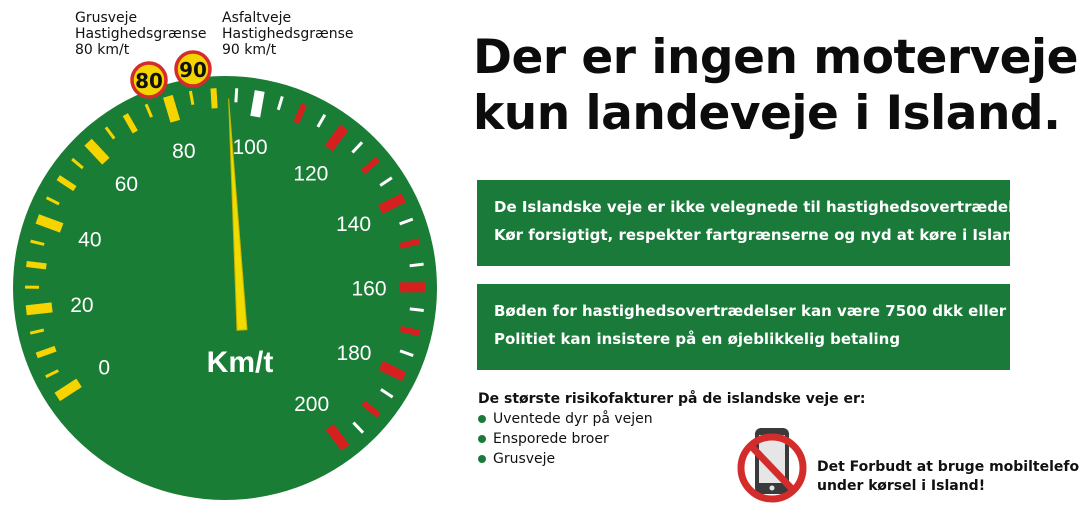  Describe the element at coordinates (772, 465) in the screenshot. I see `no-phone-icon` at that location.